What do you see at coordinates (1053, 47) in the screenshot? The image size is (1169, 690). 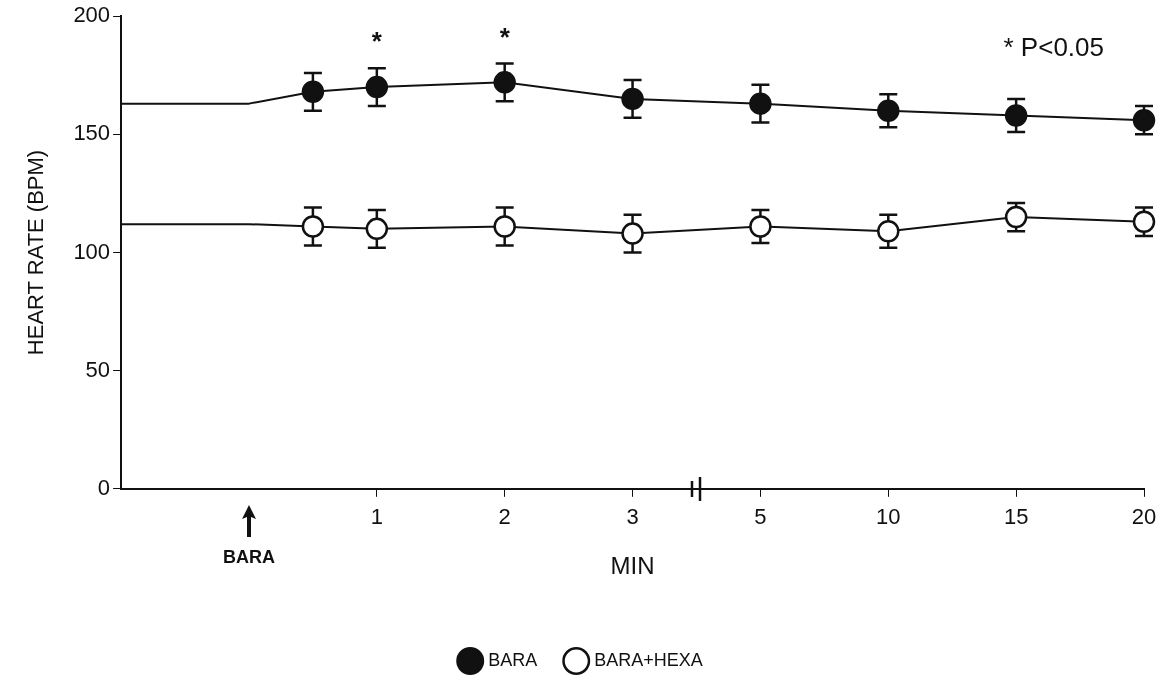 I see `annotation: * P<0.05` at bounding box center [1053, 47].